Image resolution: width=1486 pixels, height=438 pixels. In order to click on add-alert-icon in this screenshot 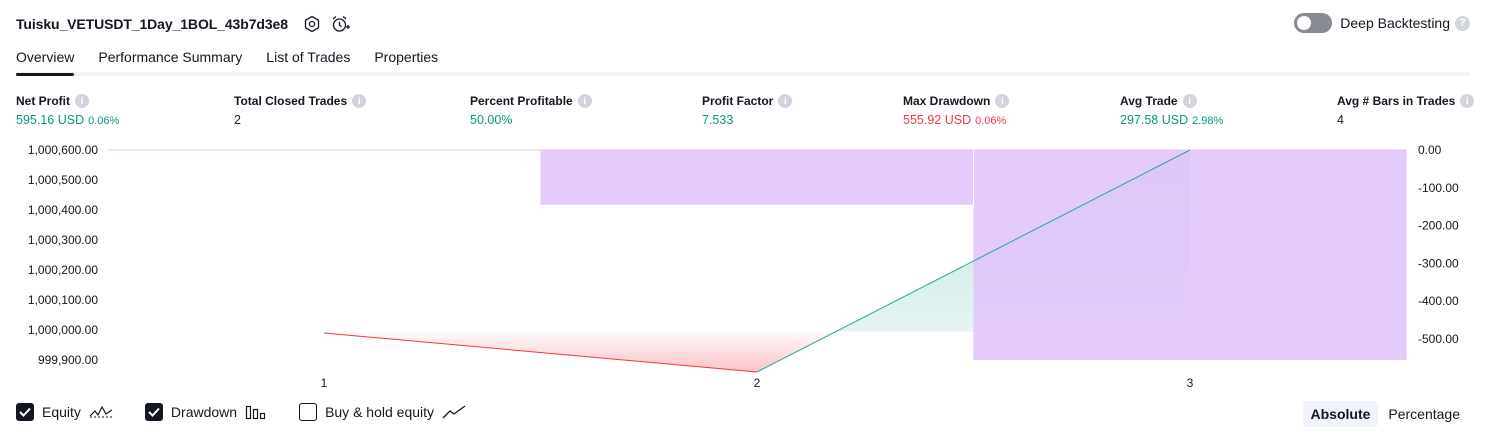, I will do `click(340, 24)`.